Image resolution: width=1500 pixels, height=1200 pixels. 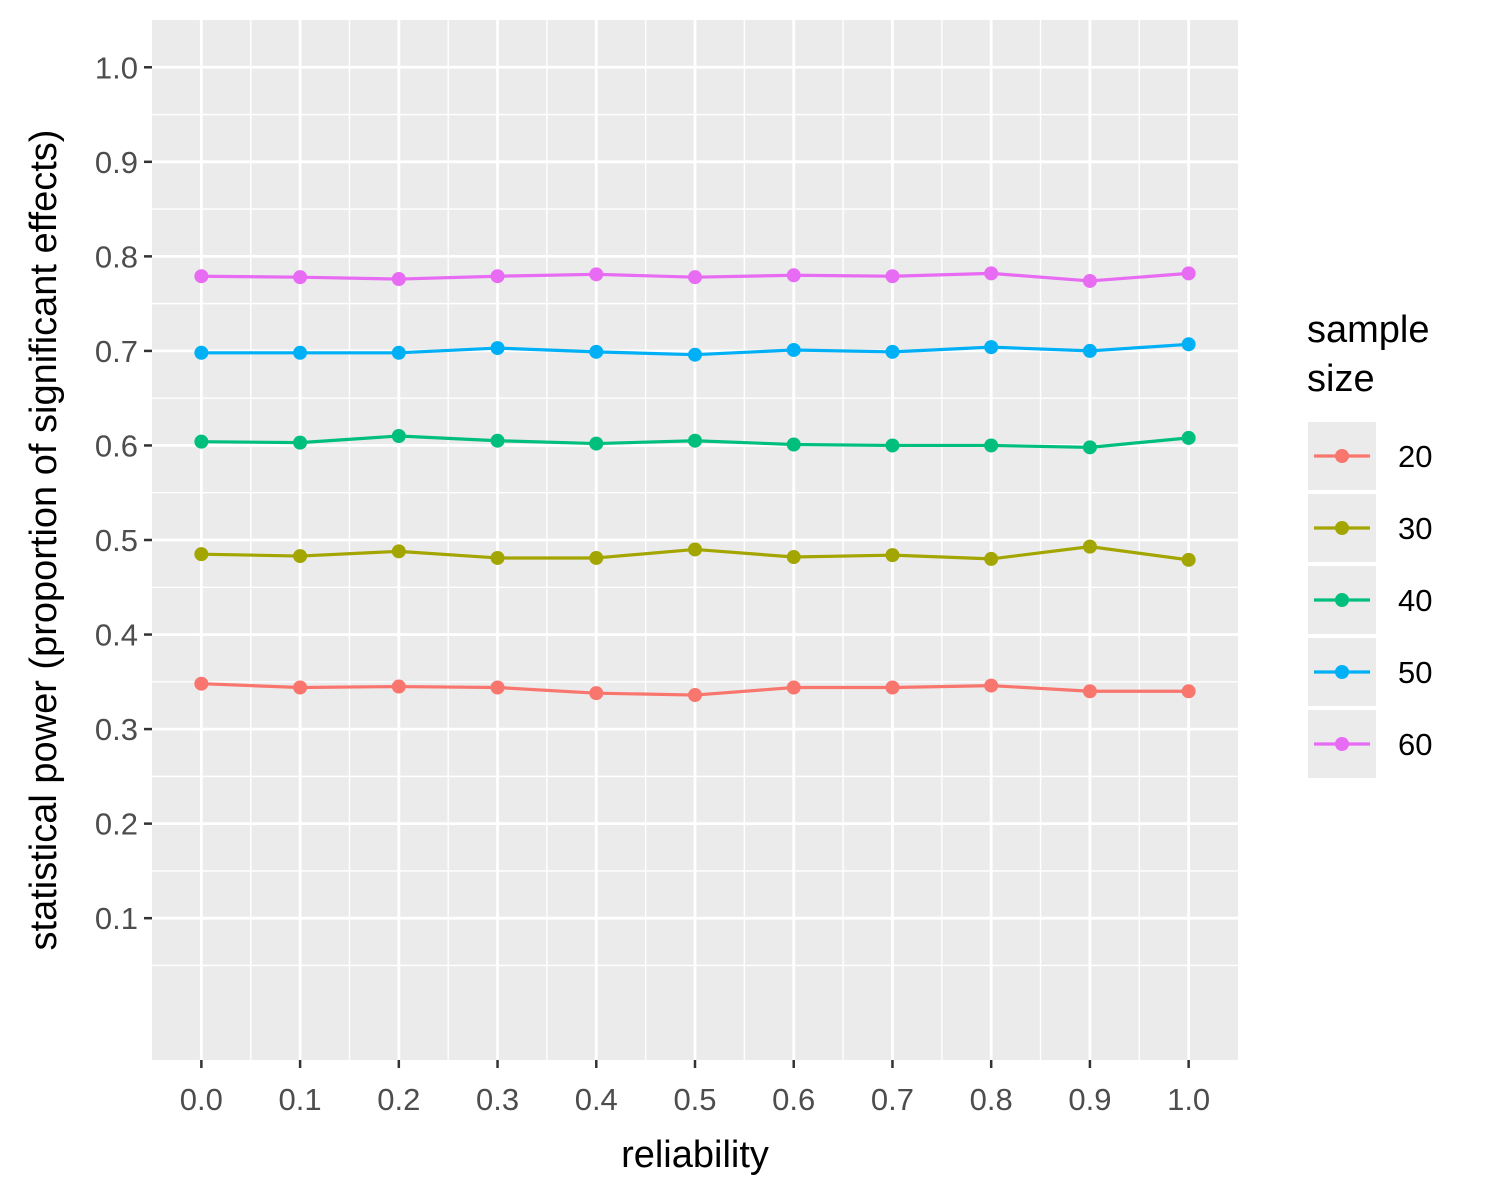 I want to click on y-tick-label: 0.5, so click(x=116, y=540).